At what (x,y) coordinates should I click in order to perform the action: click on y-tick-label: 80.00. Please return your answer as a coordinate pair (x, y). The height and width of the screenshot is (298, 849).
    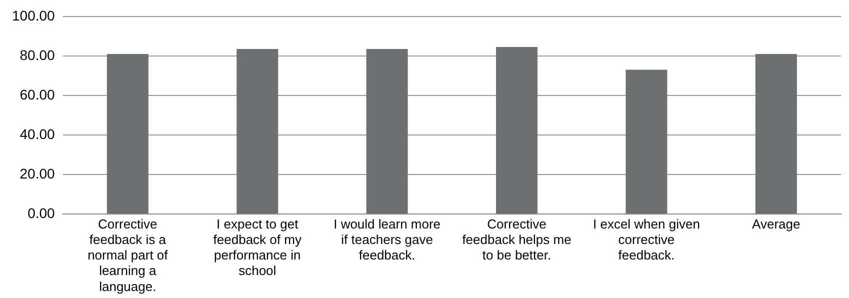
    Looking at the image, I should click on (38, 54).